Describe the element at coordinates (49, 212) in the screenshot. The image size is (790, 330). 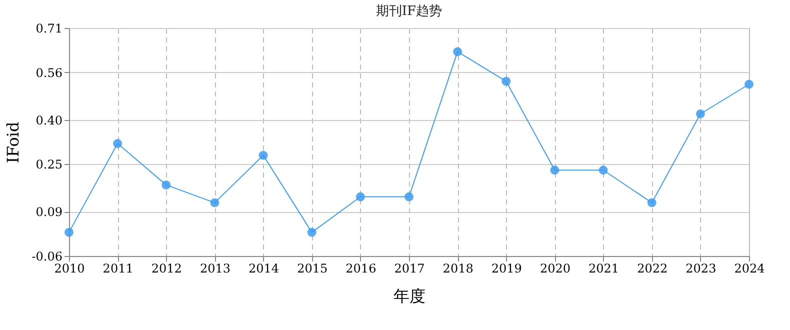
I see `y-tick-label: 0.09` at that location.